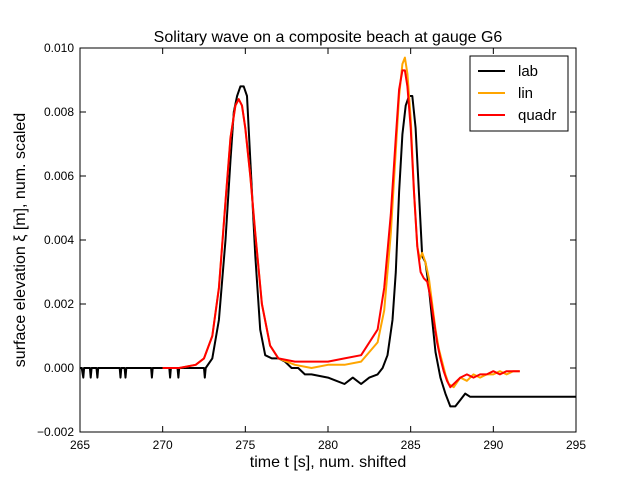 Image resolution: width=640 pixels, height=480 pixels. What do you see at coordinates (59, 48) in the screenshot?
I see `y-tick-label: 0.010` at bounding box center [59, 48].